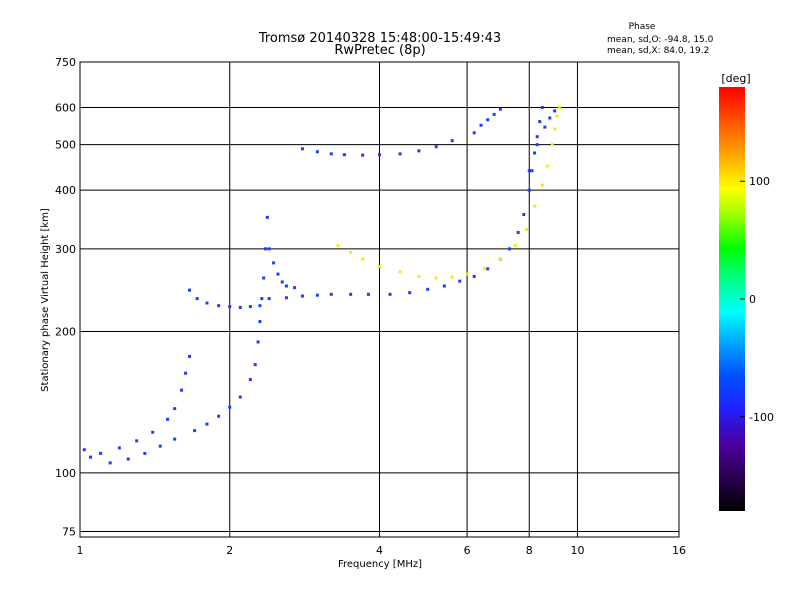 This screenshot has height=600, width=800. I want to click on phase-stats-o-line: mean, sd,O: -94.8, 15.0, so click(660, 40).